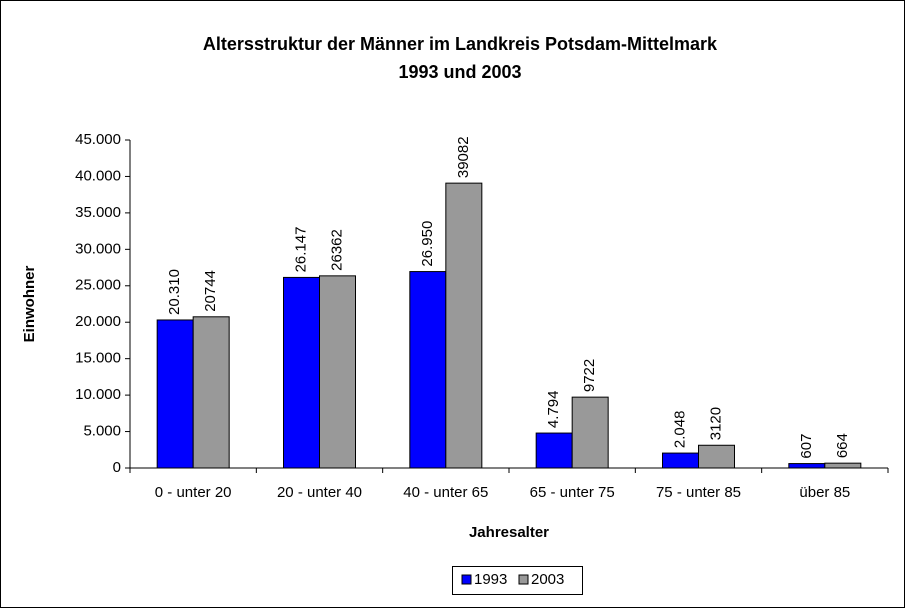  I want to click on x-tick-label: 40 - unter 65, so click(445, 492).